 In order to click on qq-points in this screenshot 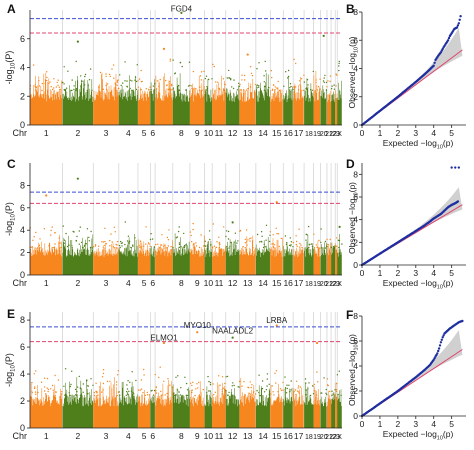, I will do `click(411, 71)`.